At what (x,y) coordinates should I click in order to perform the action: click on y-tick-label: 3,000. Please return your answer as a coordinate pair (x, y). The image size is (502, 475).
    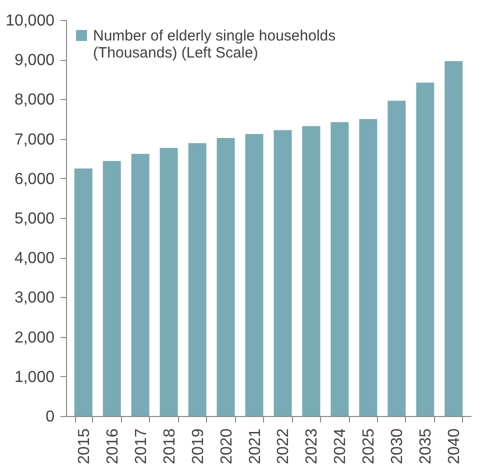
    Looking at the image, I should click on (34, 298).